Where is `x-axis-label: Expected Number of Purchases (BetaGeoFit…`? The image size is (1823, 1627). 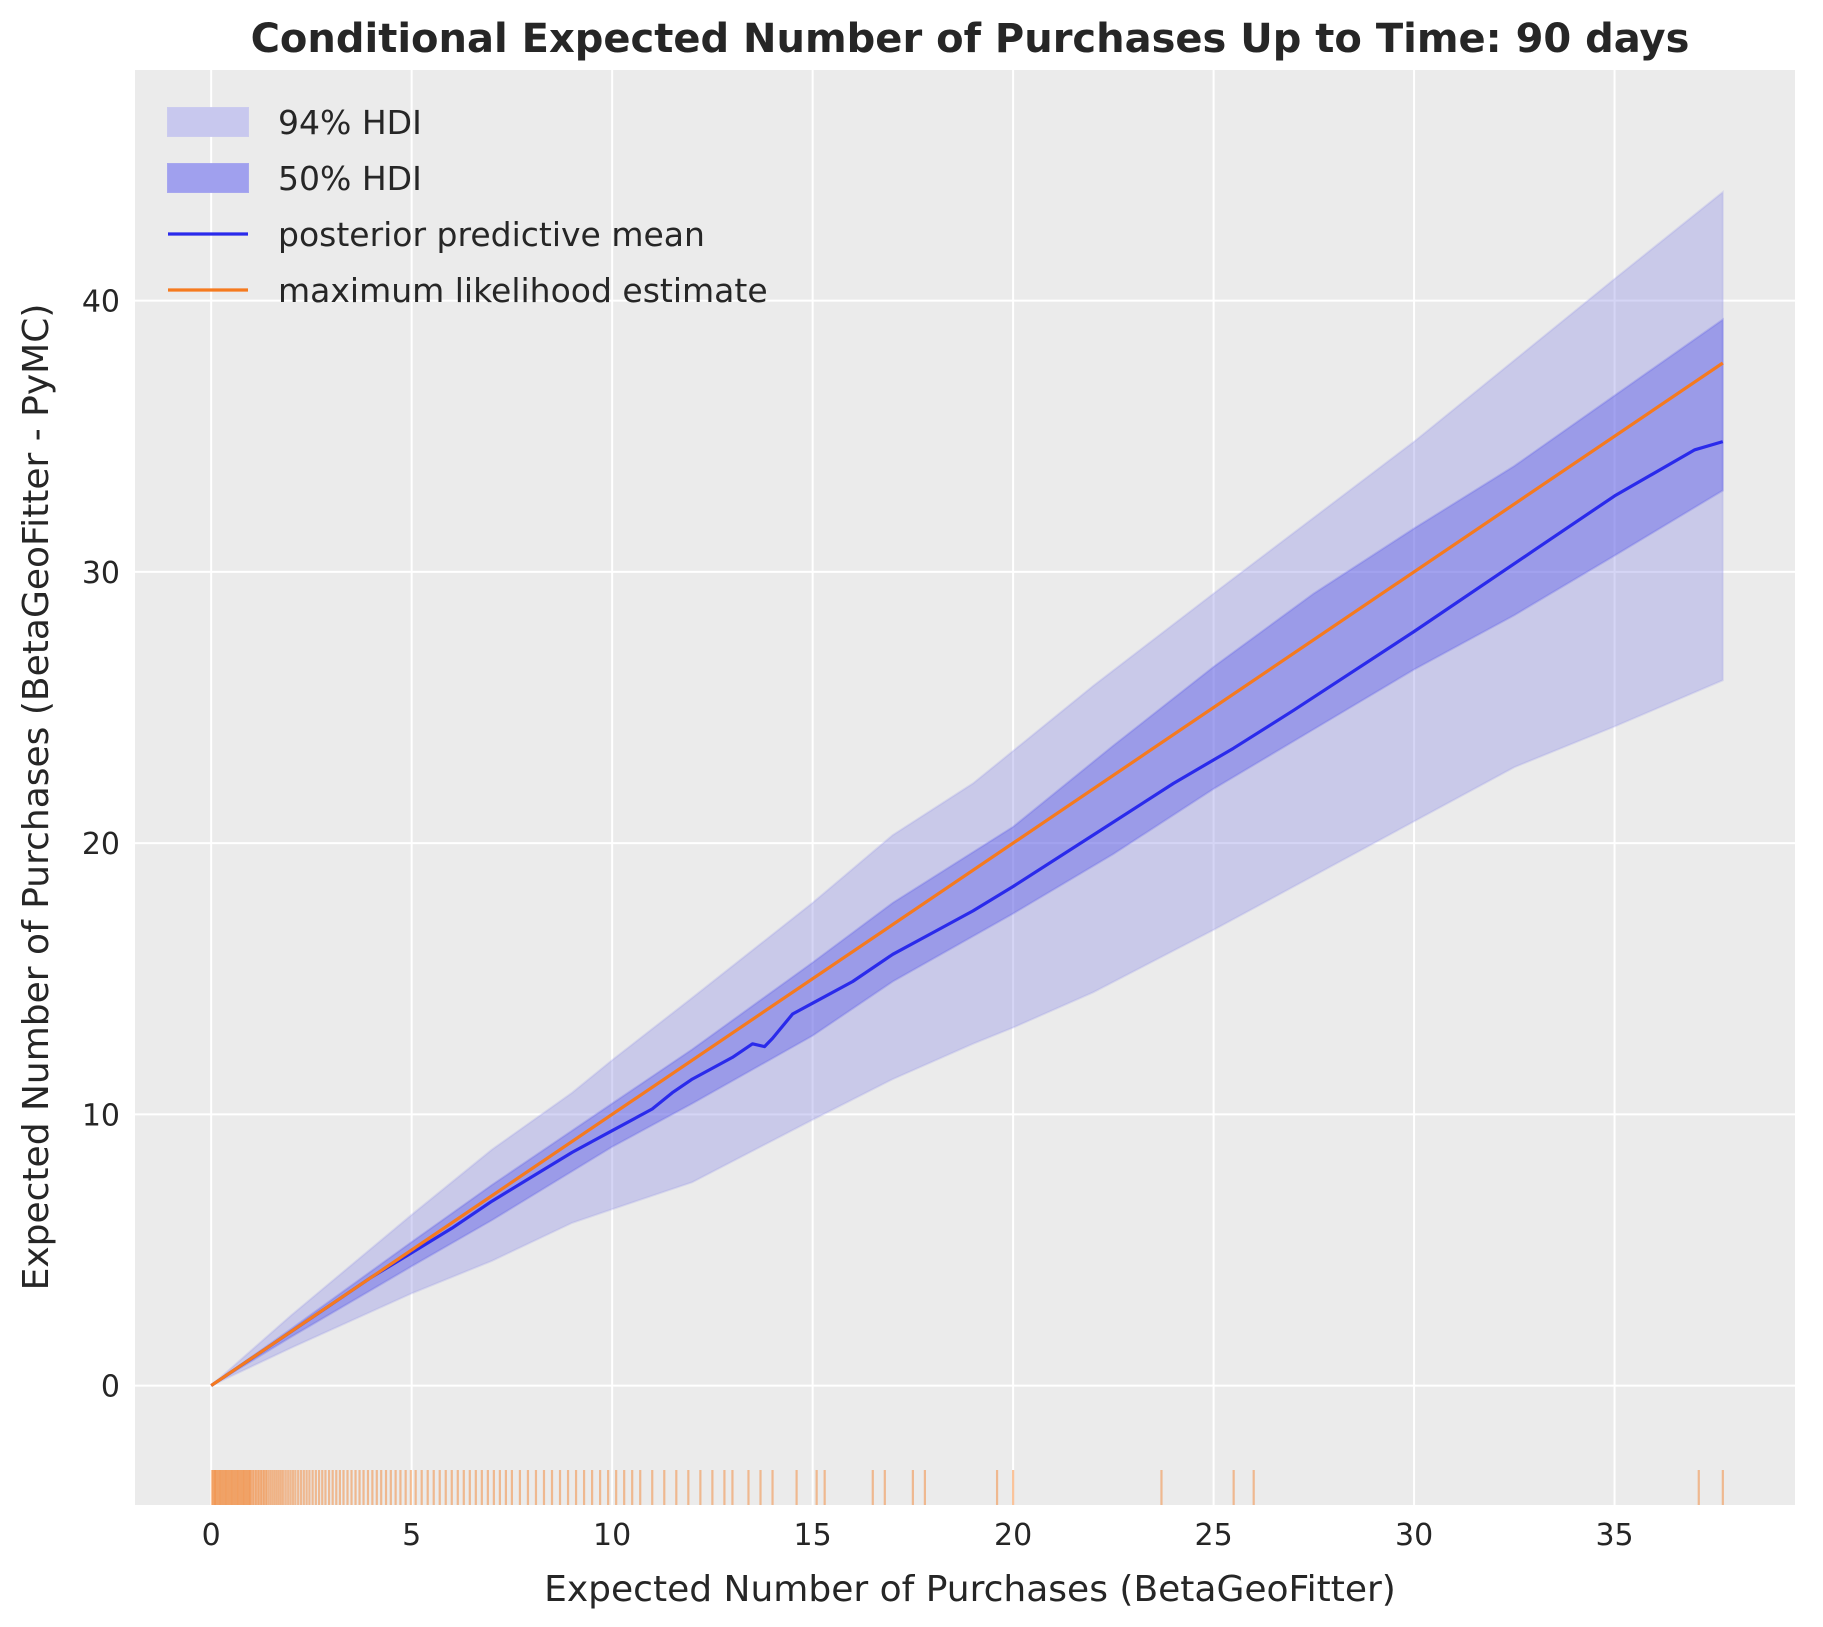
x-axis-label: Expected Number of Purchases (BetaGeoFit… is located at coordinates (970, 1589).